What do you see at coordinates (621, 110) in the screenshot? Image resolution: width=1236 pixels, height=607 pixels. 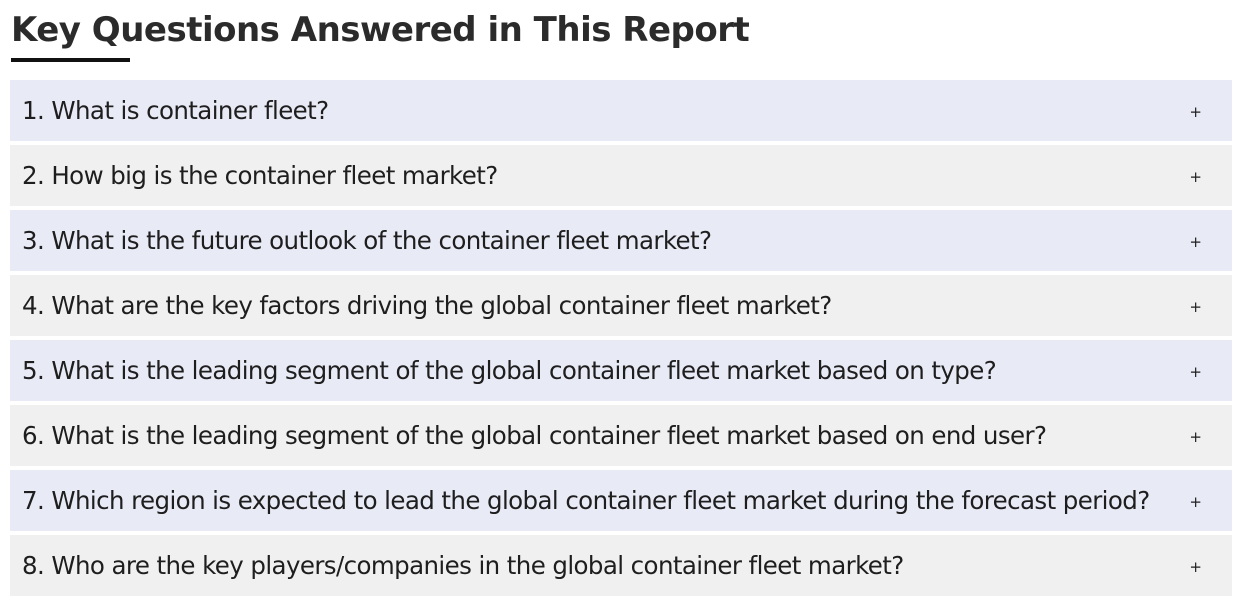 I see `faq-item: 1. What is container fleet? +` at bounding box center [621, 110].